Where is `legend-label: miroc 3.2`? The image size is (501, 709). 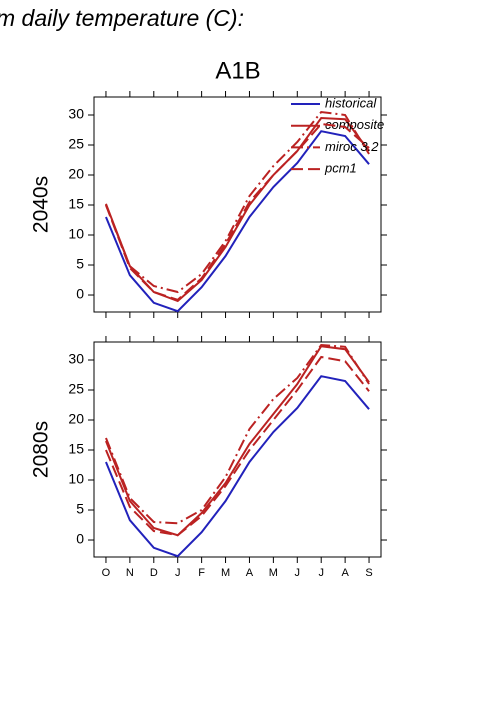 legend-label: miroc 3.2 is located at coordinates (352, 146).